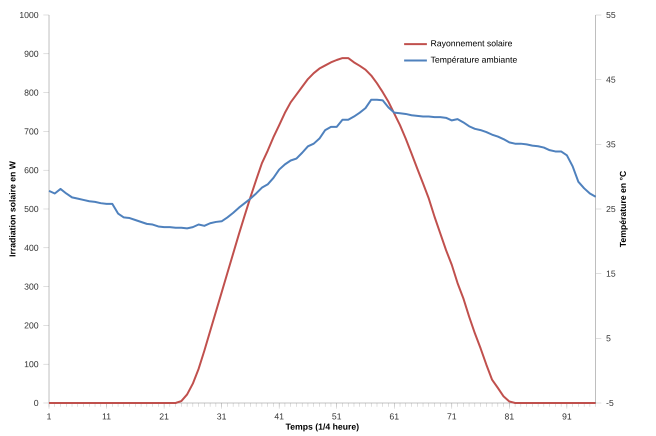  Describe the element at coordinates (12, 208) in the screenshot. I see `y-axis-title: Irradiation solaire en W` at that location.